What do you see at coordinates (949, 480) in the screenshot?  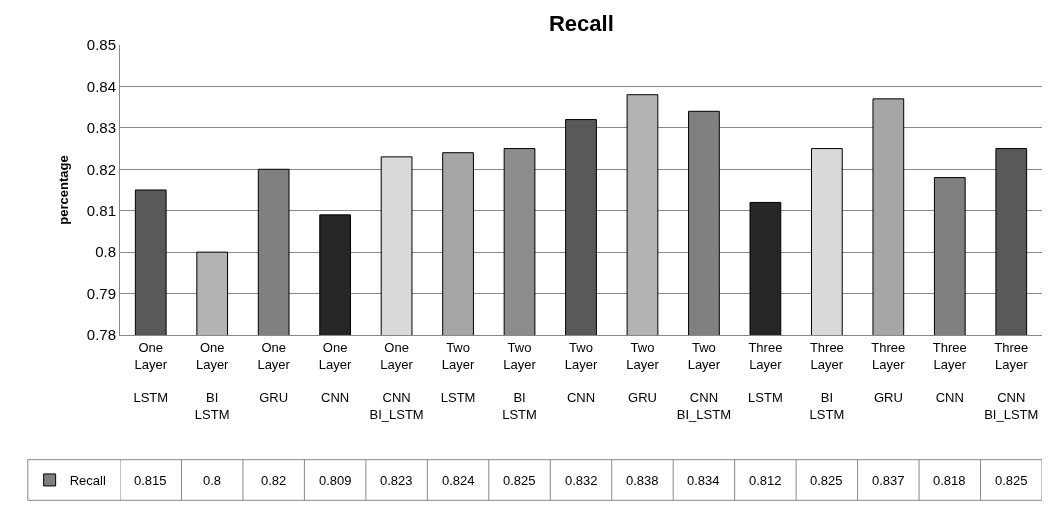 I see `data-label: 0.818` at bounding box center [949, 480].